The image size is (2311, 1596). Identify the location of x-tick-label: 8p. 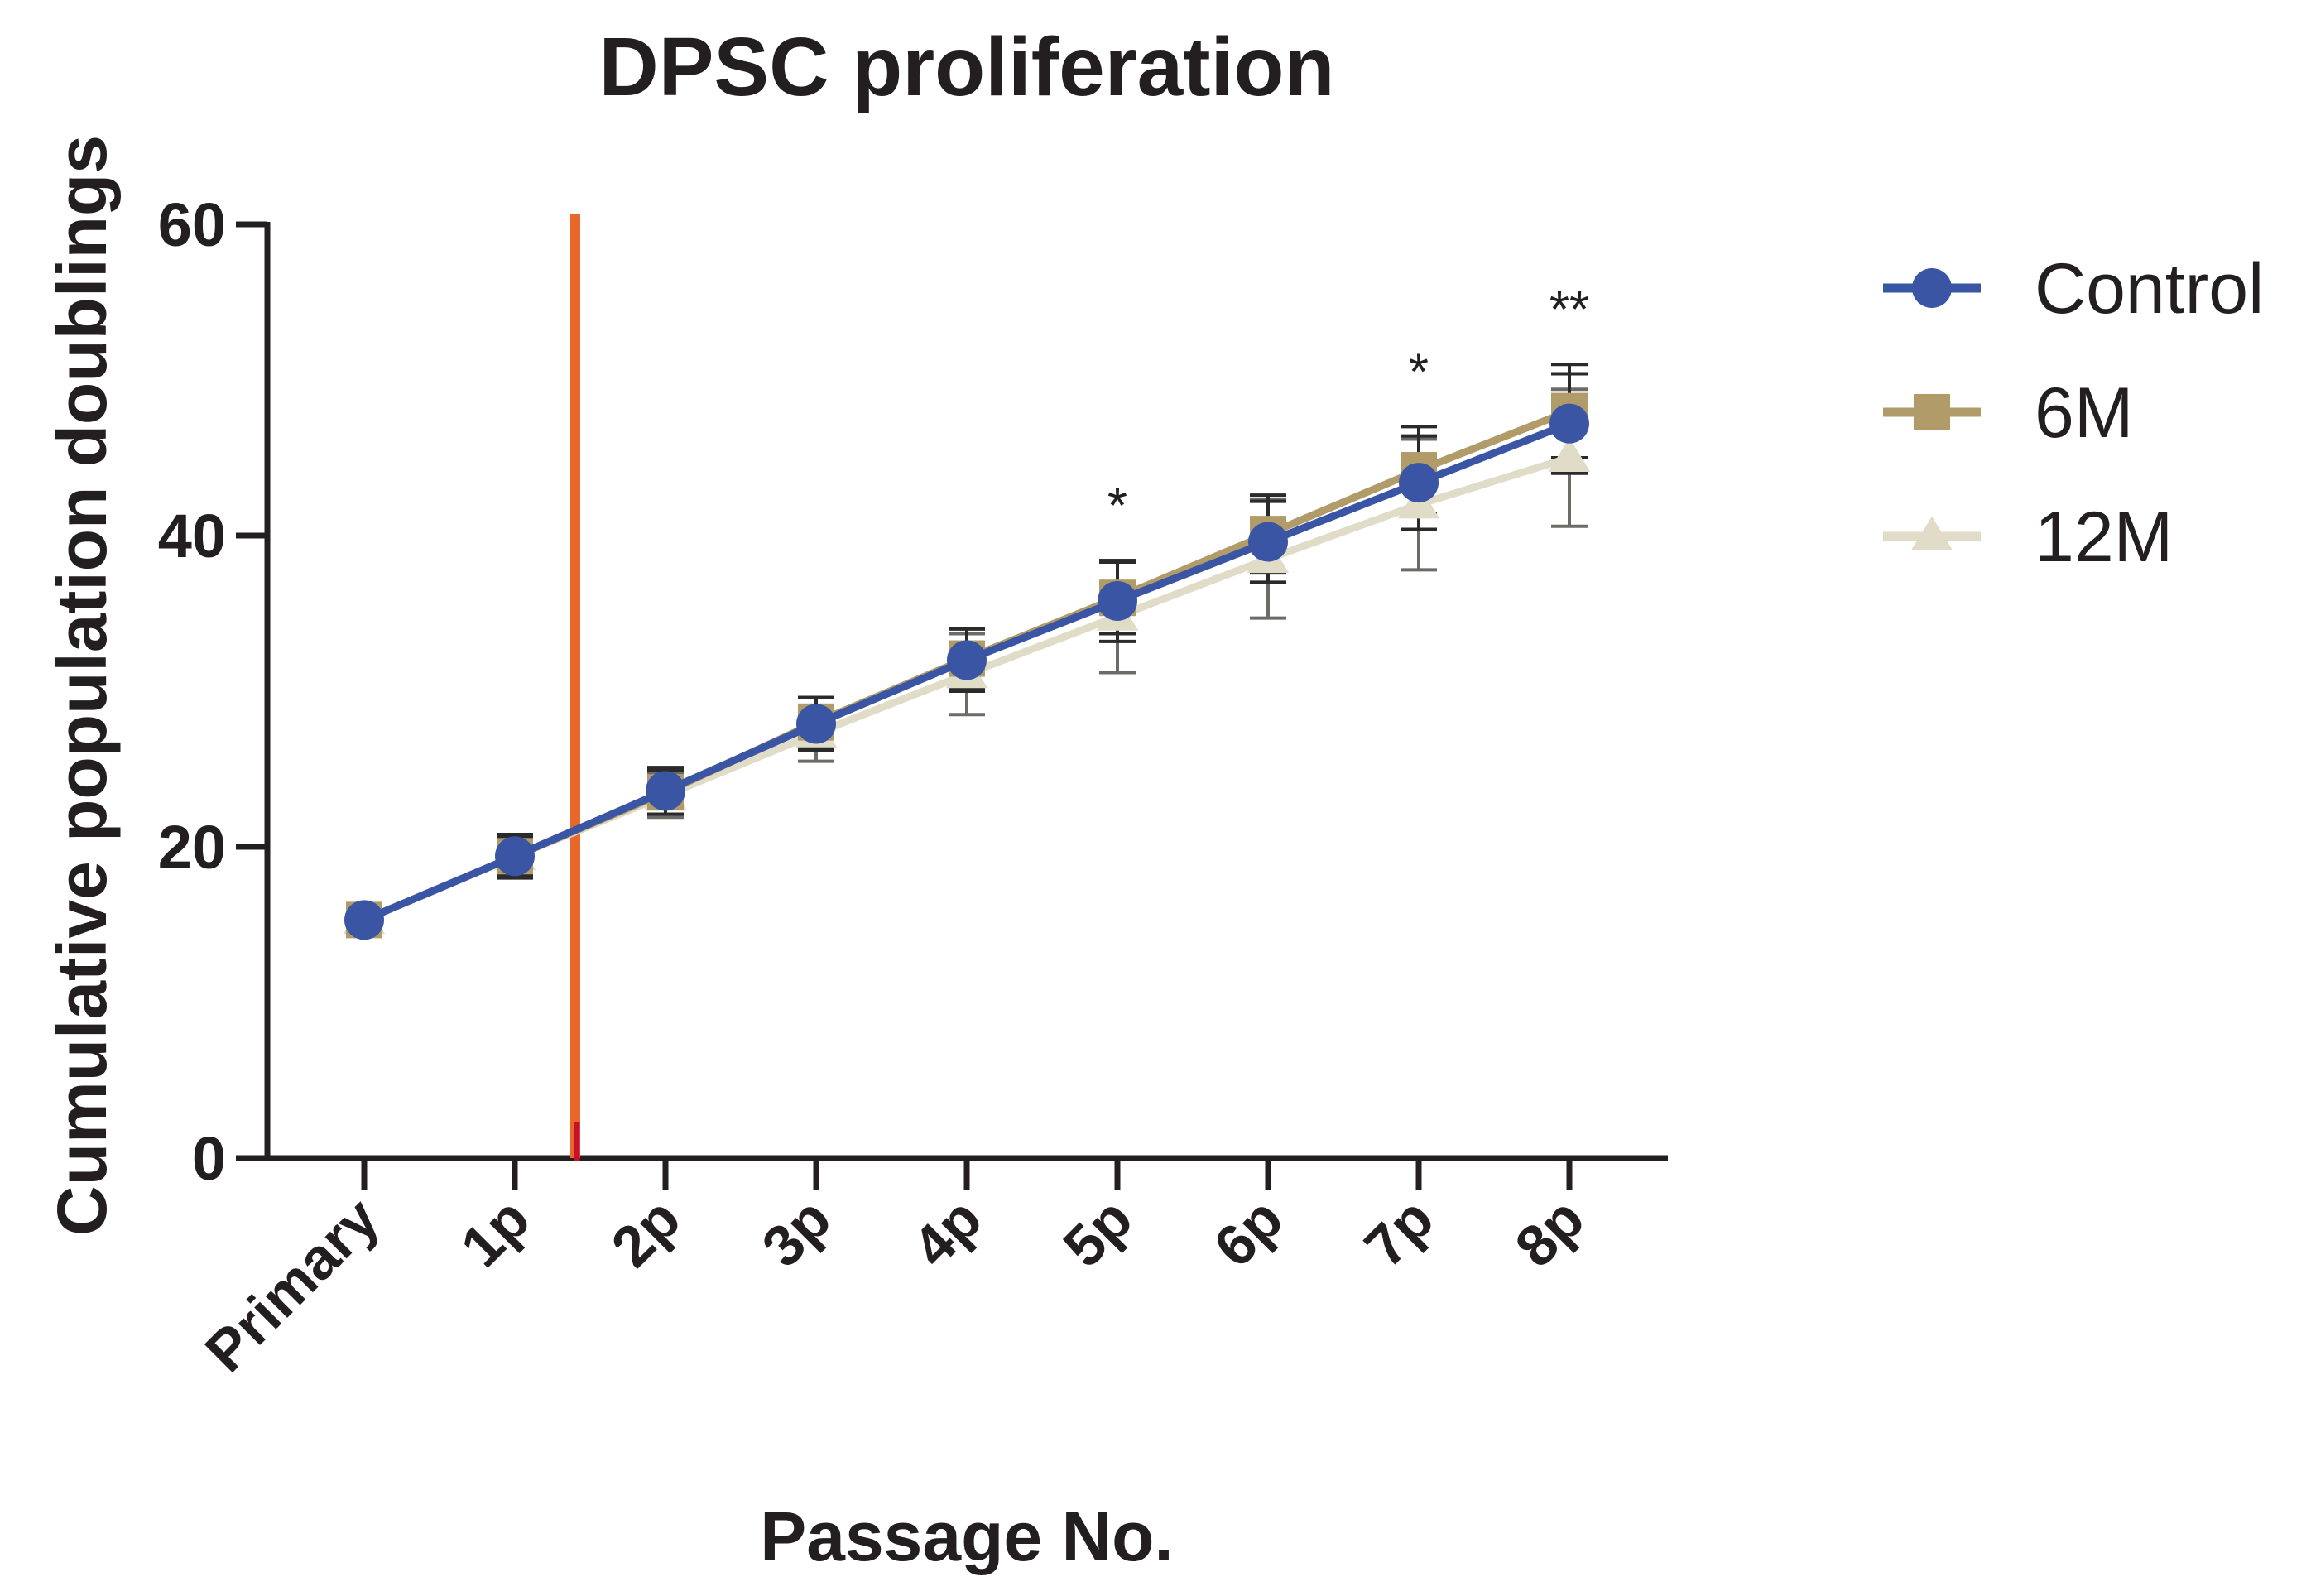
(1550, 1232).